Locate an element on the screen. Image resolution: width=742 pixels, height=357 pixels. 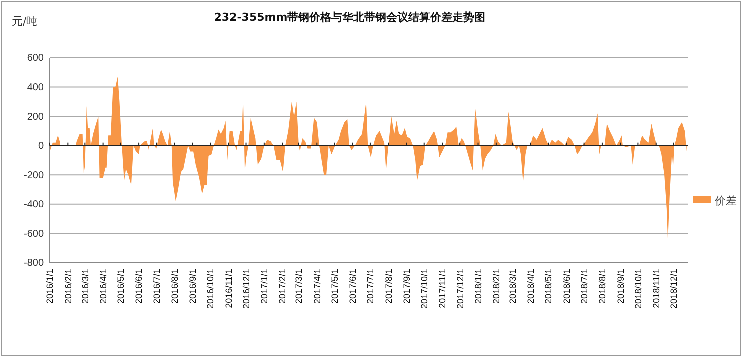
x-tick-label: 2017/1/1 is located at coordinates (265, 286).